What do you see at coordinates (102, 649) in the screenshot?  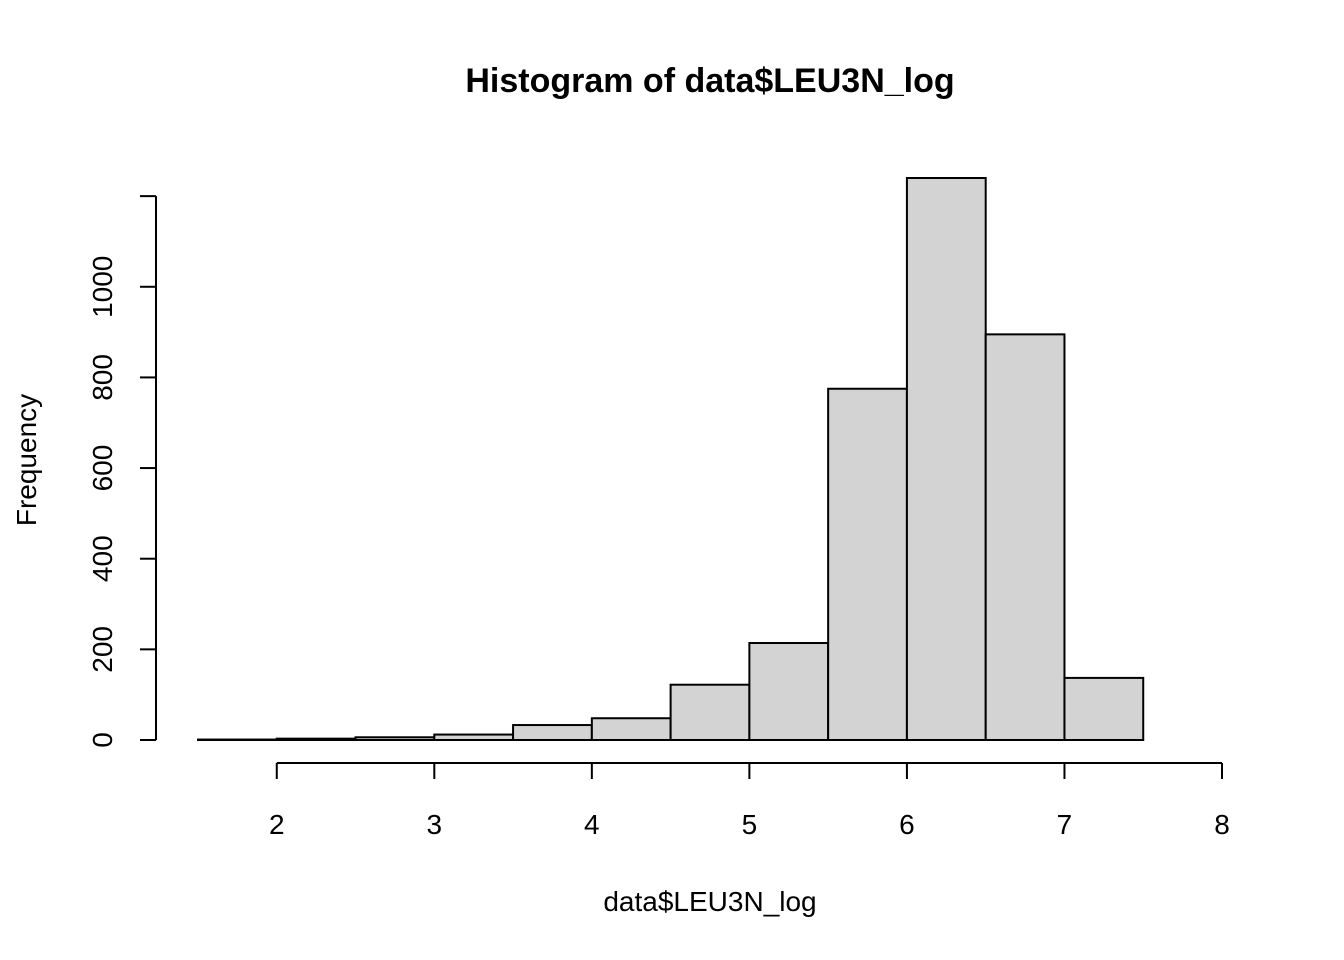 I see `y-tick-label-1: 200` at bounding box center [102, 649].